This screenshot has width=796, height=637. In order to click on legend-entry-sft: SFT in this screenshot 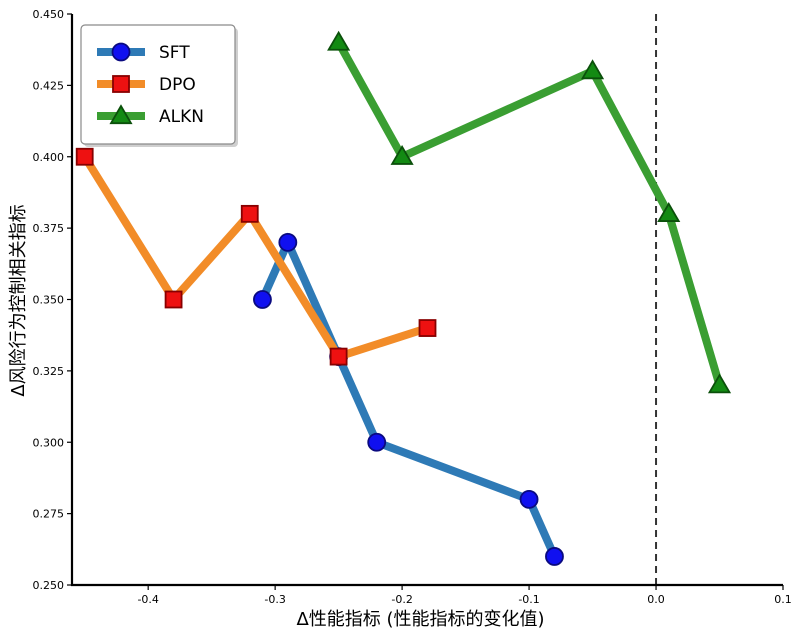, I will do `click(143, 52)`.